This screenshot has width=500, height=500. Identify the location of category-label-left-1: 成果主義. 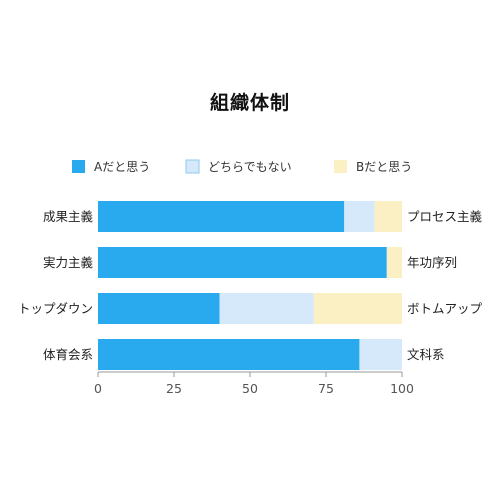
(68, 216).